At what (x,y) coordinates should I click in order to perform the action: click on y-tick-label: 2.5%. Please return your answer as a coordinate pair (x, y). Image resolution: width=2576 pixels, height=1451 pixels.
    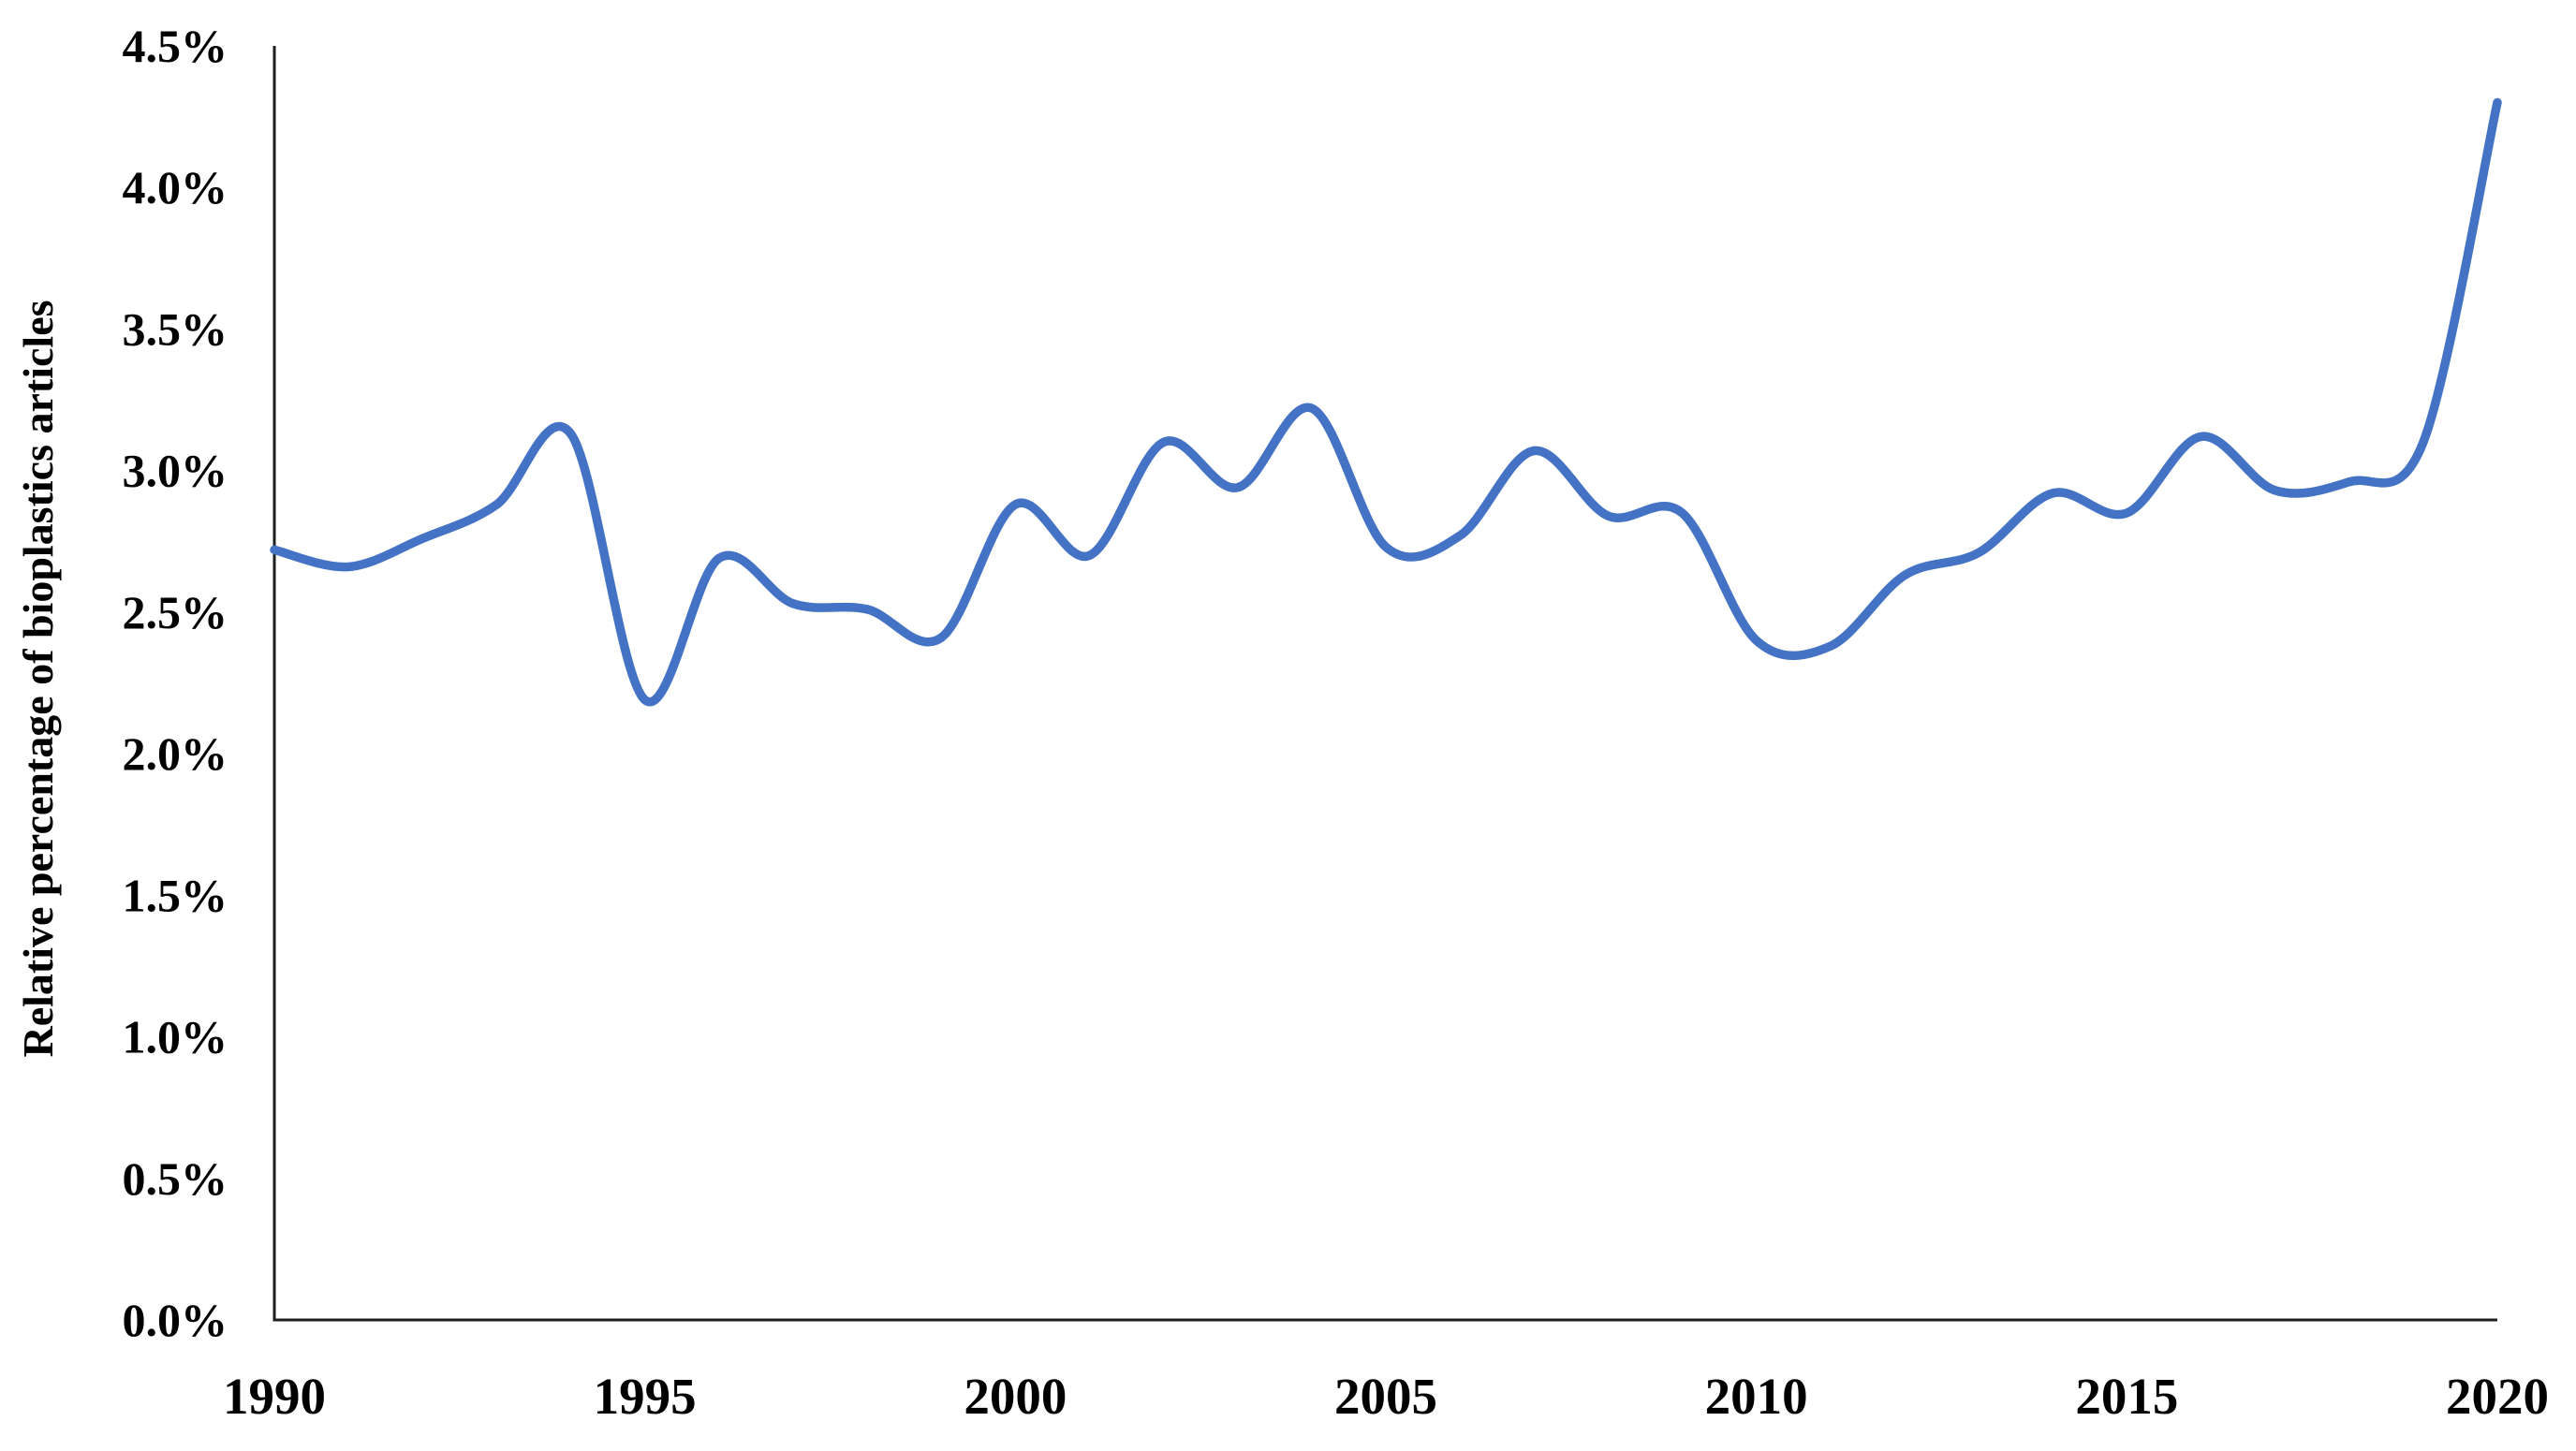
    Looking at the image, I should click on (175, 612).